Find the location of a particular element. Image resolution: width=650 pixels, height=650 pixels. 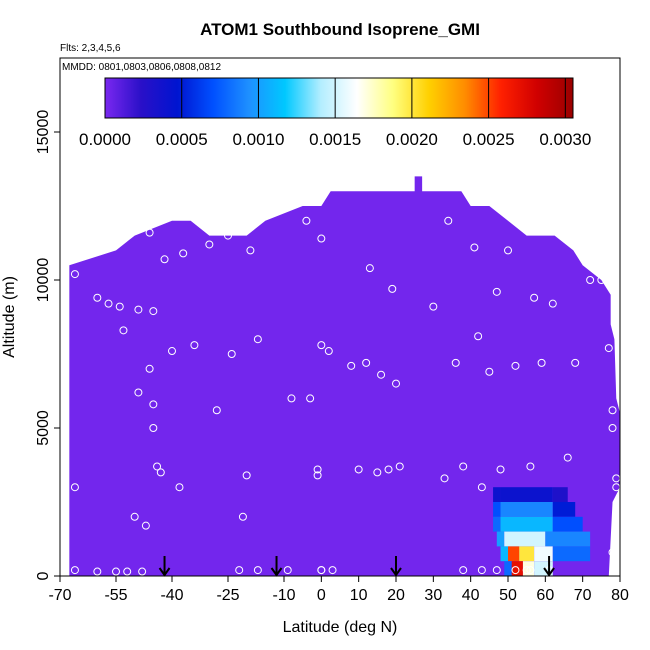

x-tick-label: -55 is located at coordinates (115, 595).